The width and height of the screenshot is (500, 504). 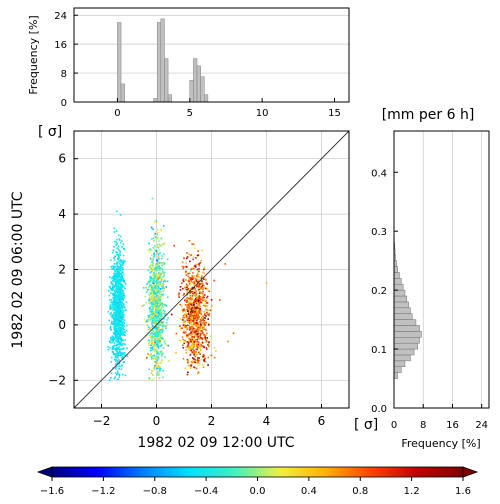 I want to click on right-histogram-ytick-label: 0.3, so click(x=379, y=232).